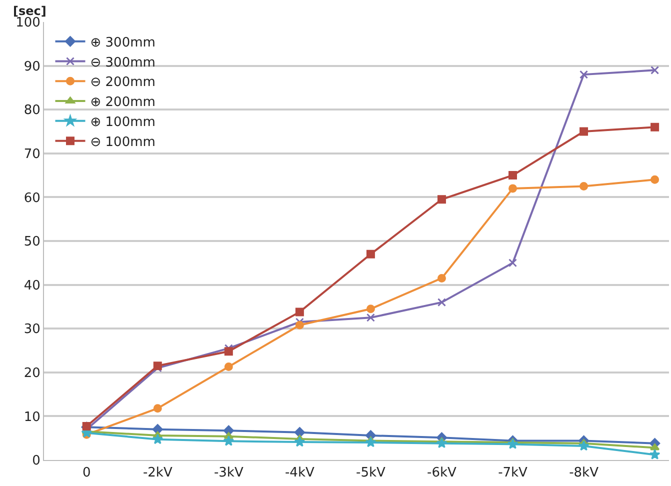  What do you see at coordinates (123, 122) in the screenshot?
I see `legend-label: ⊕ 100mm` at bounding box center [123, 122].